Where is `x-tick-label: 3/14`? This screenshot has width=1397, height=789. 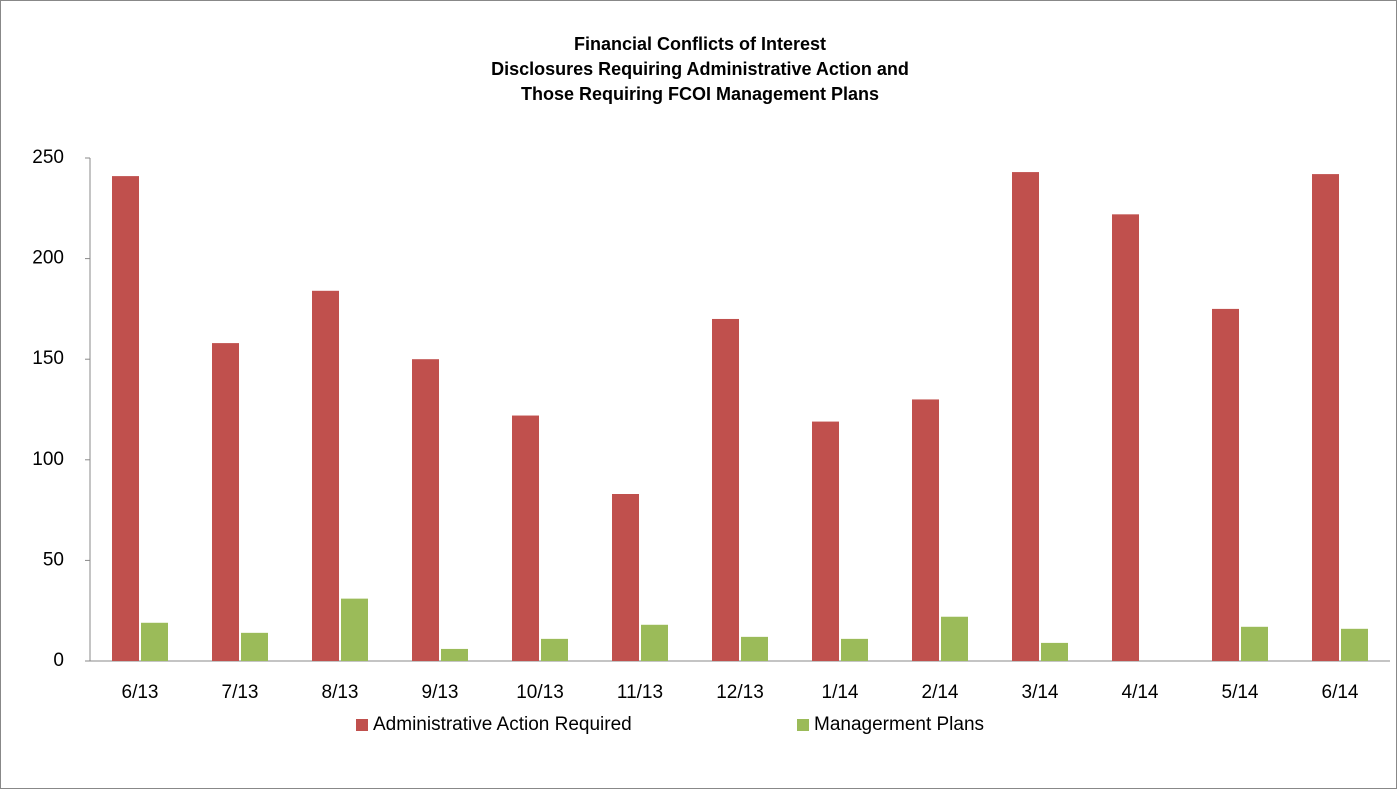 x-tick-label: 3/14 is located at coordinates (1040, 692).